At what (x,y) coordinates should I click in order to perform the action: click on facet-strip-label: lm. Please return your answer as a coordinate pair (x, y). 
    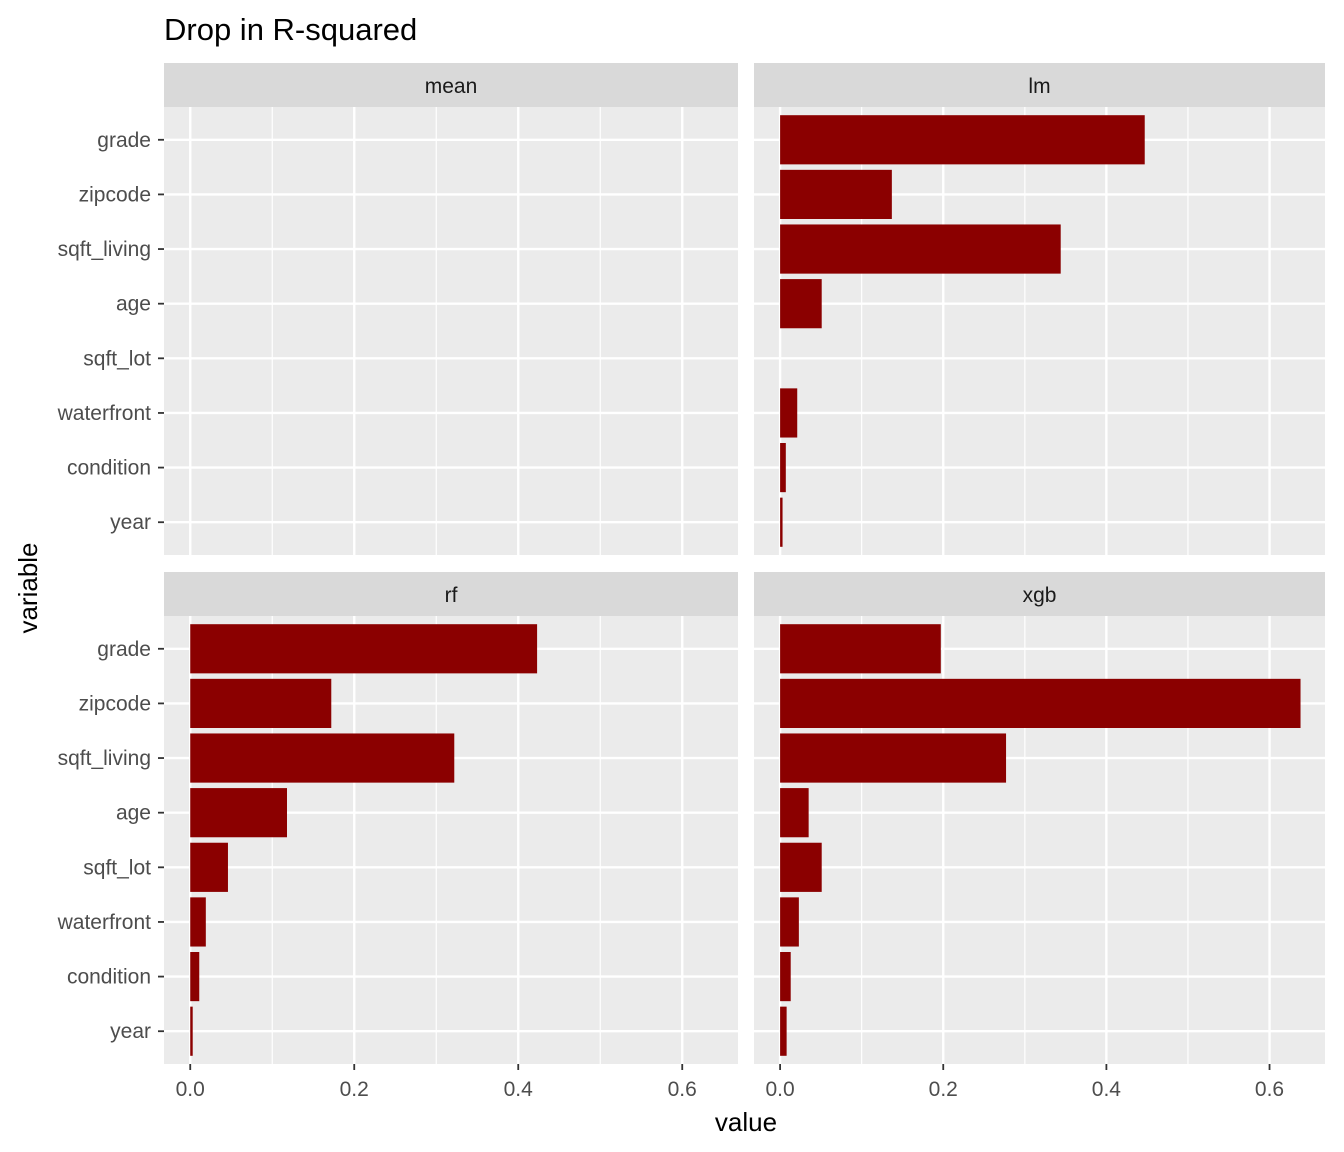
    Looking at the image, I should click on (1039, 86).